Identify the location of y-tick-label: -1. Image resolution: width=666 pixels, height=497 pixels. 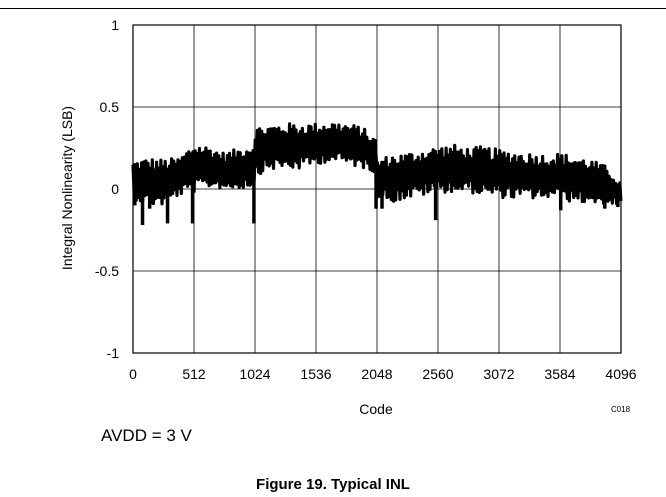
(113, 353).